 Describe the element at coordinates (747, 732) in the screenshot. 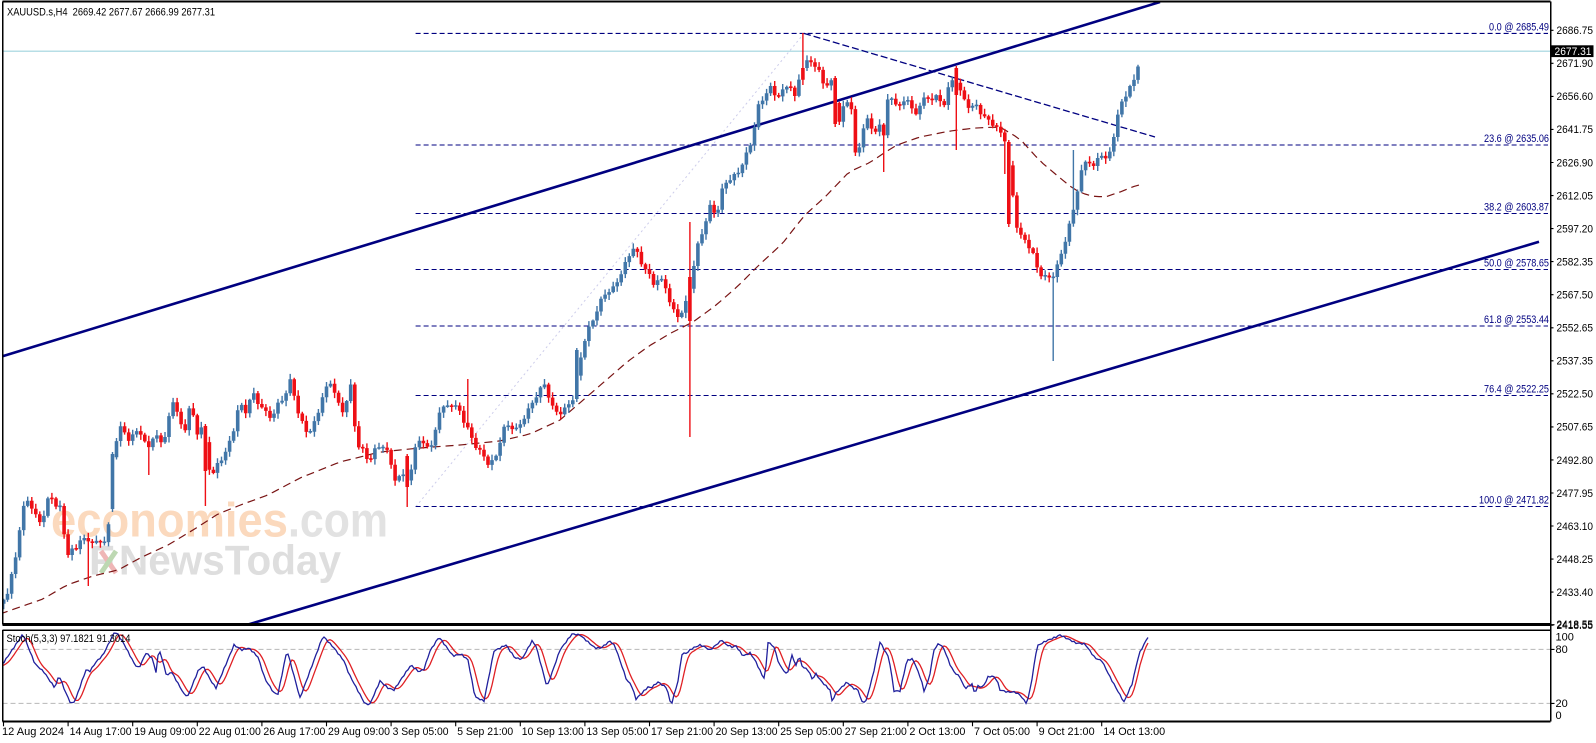

I see `svg-text: 20 Sep 13:00` at that location.